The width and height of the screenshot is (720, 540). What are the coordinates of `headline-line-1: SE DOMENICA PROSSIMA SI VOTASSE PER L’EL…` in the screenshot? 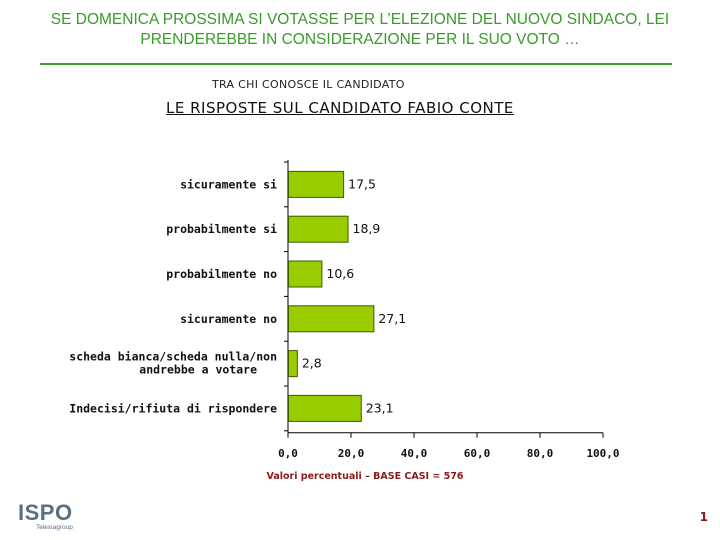 It's located at (360, 19).